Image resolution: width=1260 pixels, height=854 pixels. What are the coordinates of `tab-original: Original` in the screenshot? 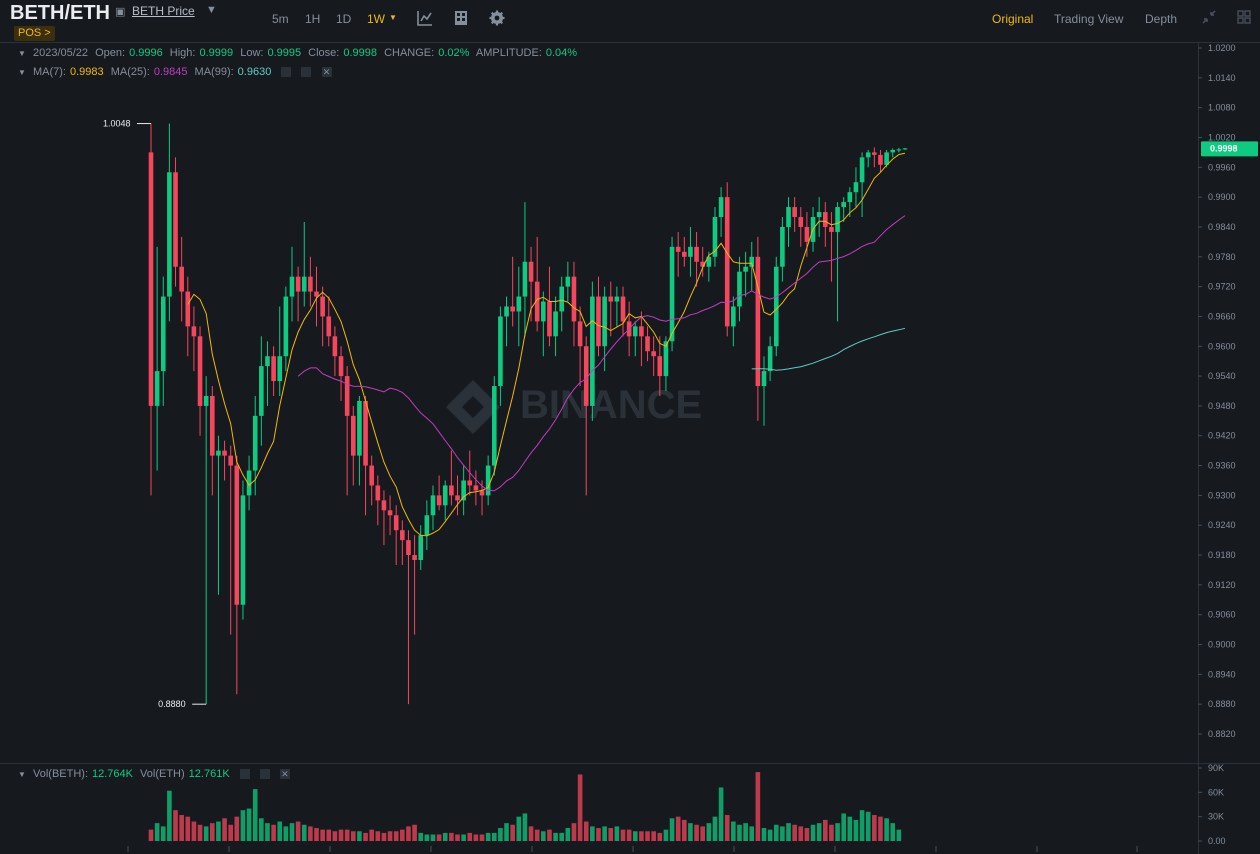 It's located at (1013, 19).